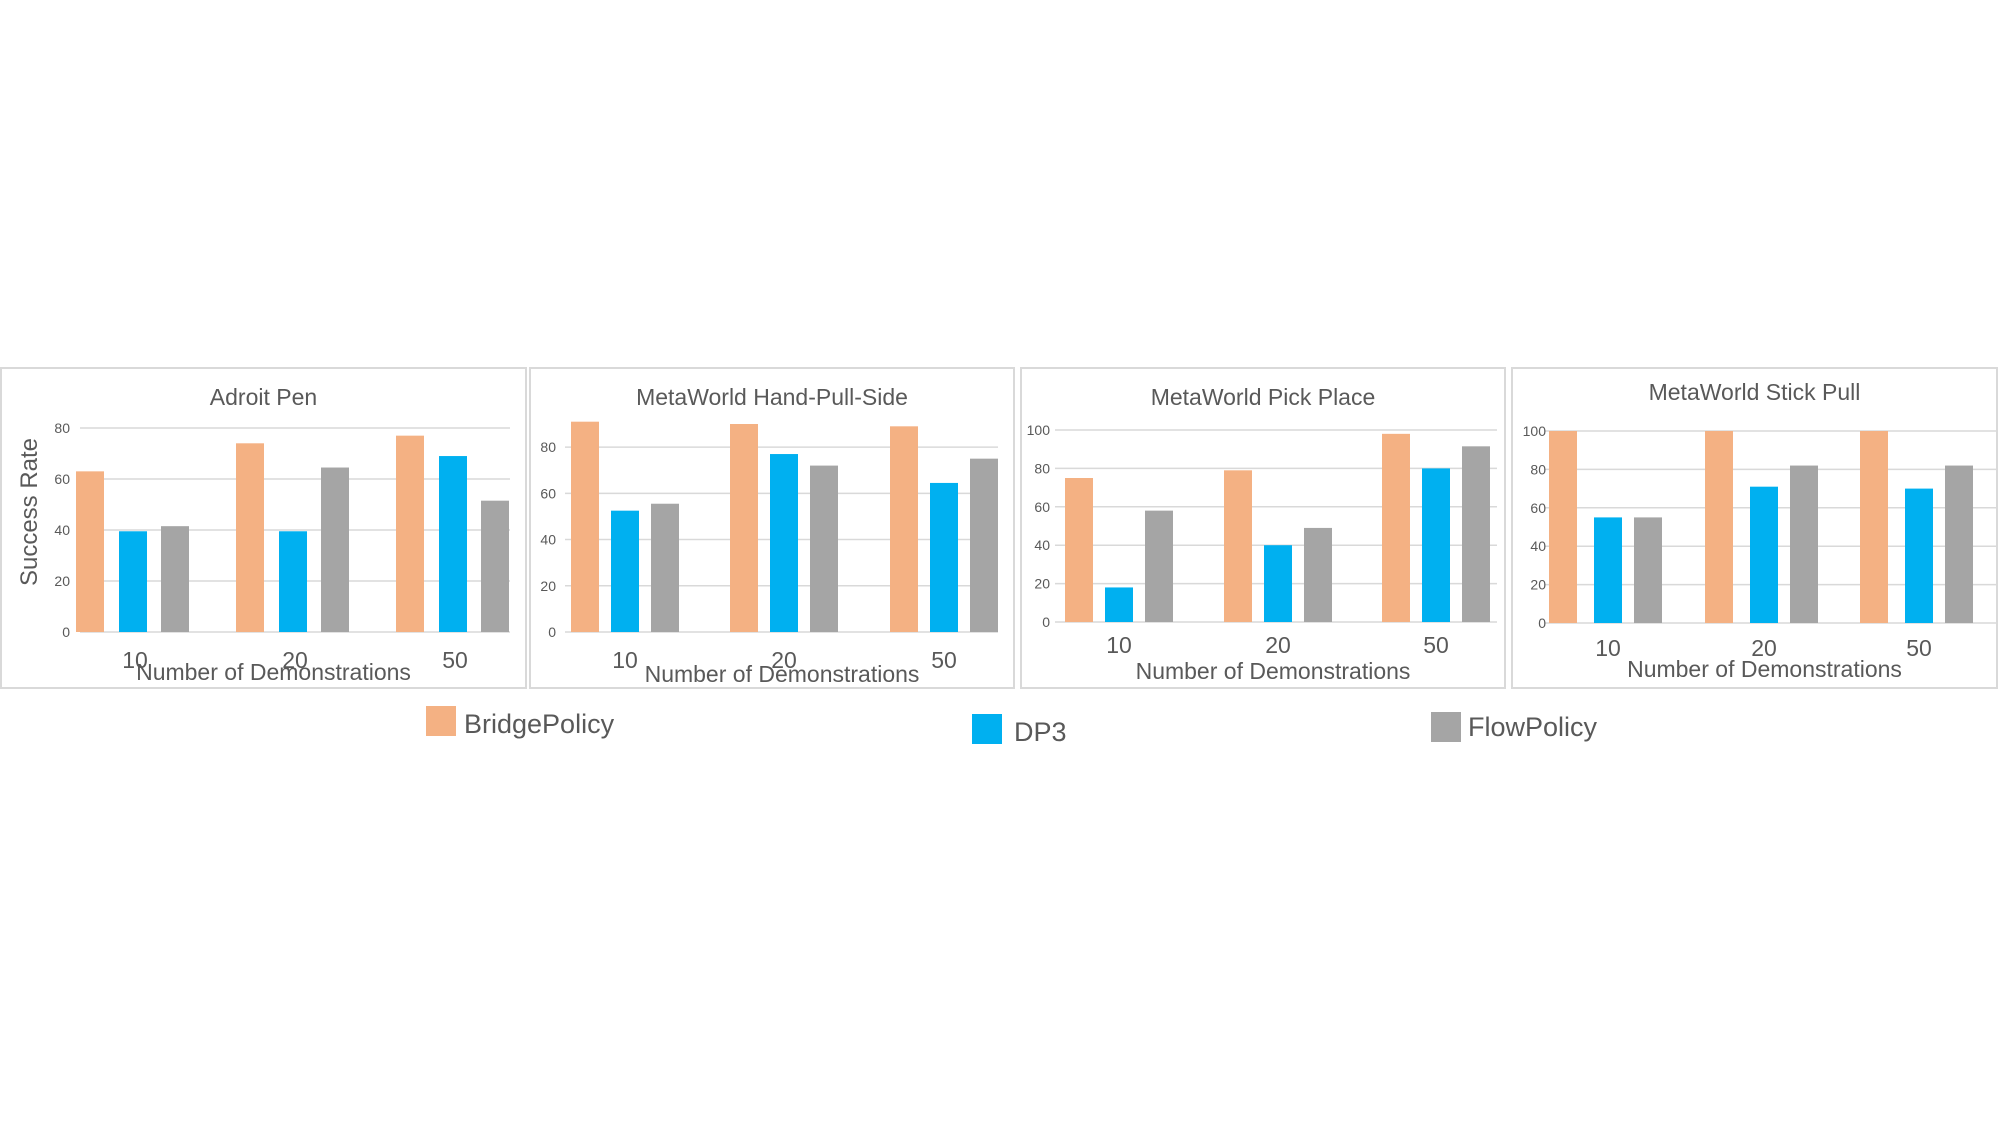 Image resolution: width=2000 pixels, height=1125 pixels. Describe the element at coordinates (1755, 392) in the screenshot. I see `chart-title: MetaWorld Stick Pull` at that location.